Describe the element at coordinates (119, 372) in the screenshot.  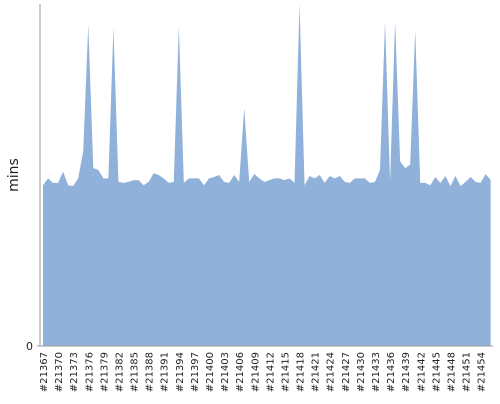
I see `x-tick-label: #21382` at that location.